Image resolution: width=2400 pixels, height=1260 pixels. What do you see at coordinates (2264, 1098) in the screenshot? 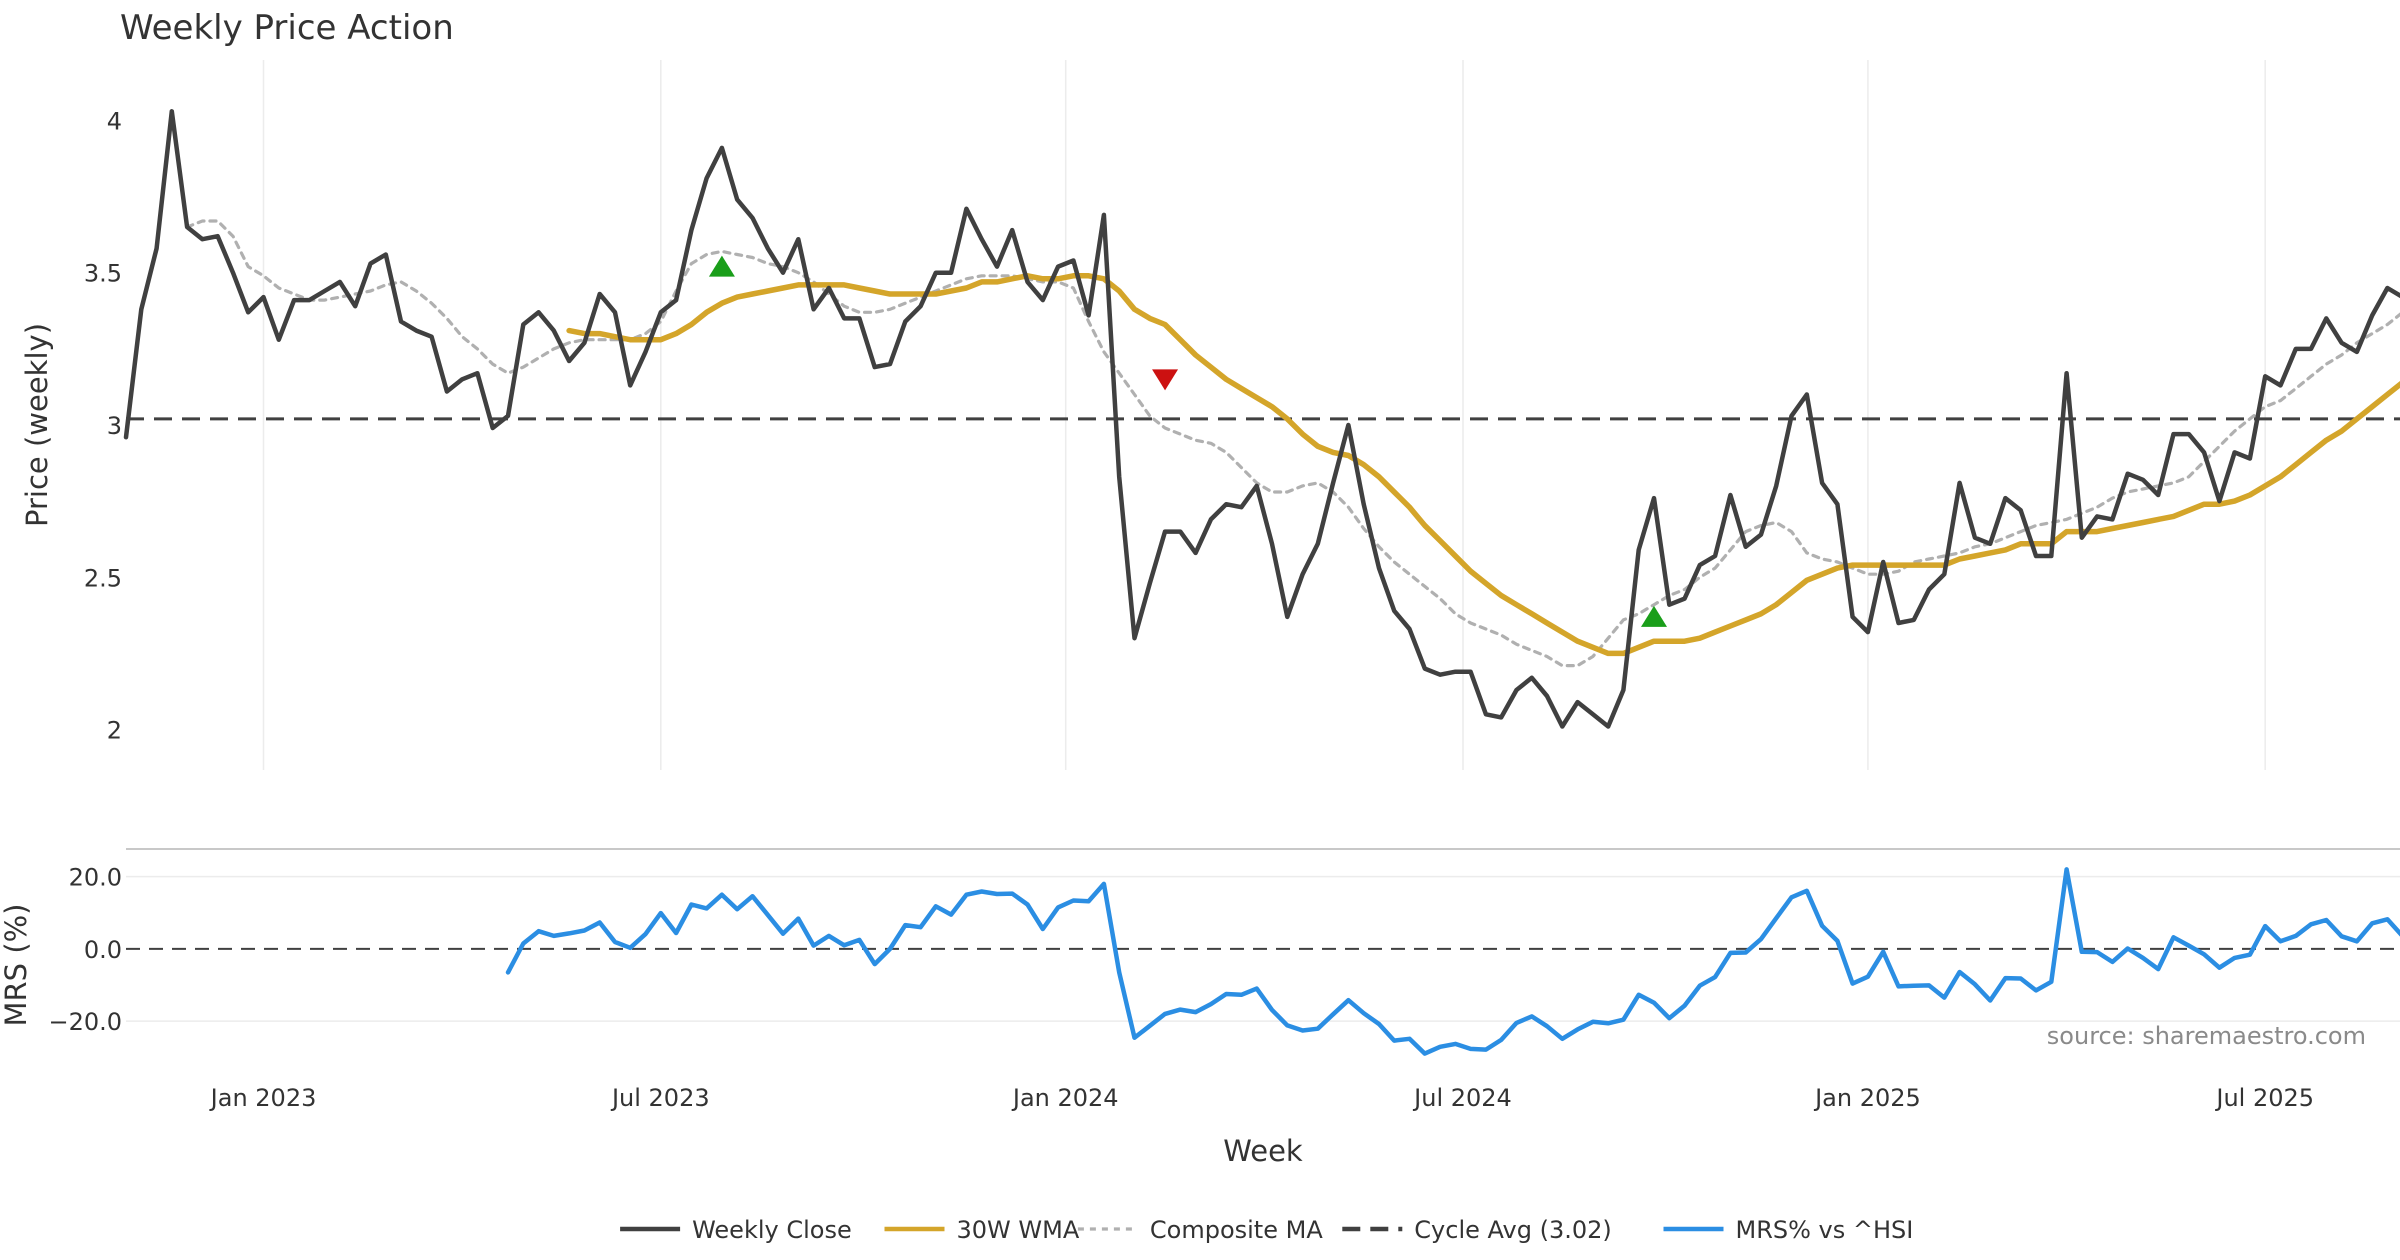
I see `x-tick-label: Jul 2025` at bounding box center [2264, 1098].